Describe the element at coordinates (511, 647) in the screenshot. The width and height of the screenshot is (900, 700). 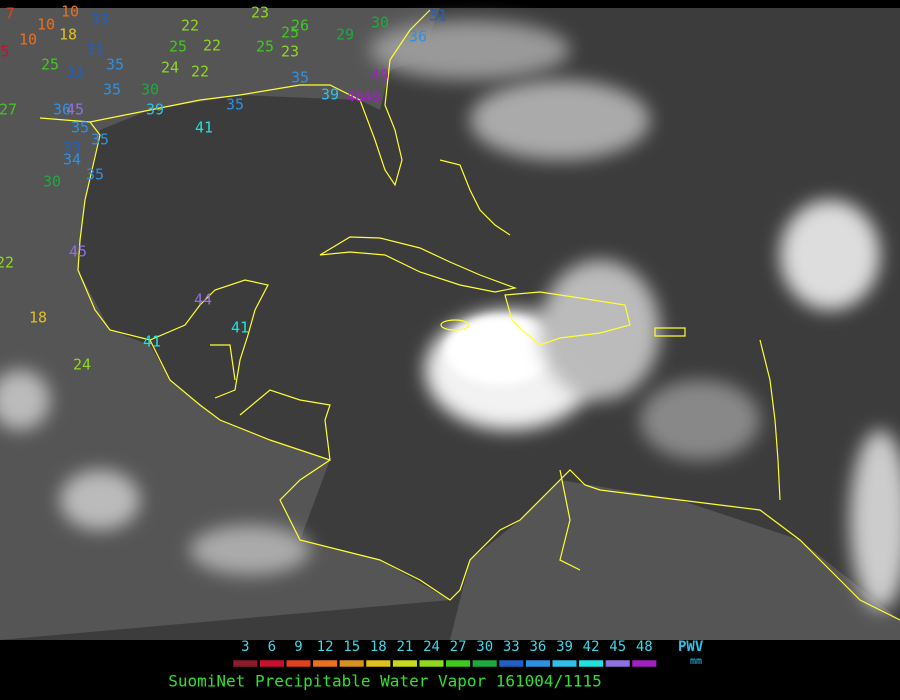
I see `colorbar-tick-label: 33` at that location.